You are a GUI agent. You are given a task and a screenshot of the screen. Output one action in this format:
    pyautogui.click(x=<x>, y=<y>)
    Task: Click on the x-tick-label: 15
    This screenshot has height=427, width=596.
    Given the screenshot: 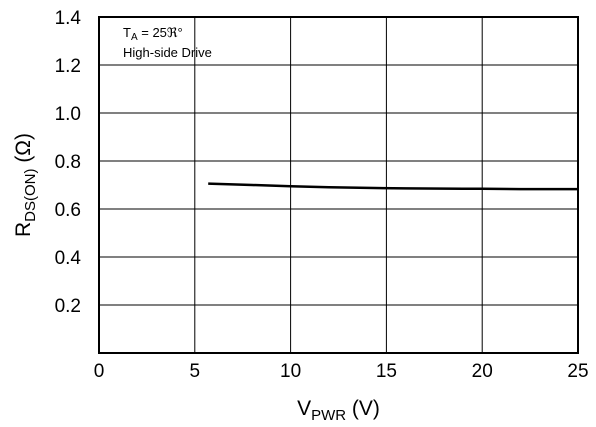 What is the action you would take?
    pyautogui.click(x=386, y=371)
    